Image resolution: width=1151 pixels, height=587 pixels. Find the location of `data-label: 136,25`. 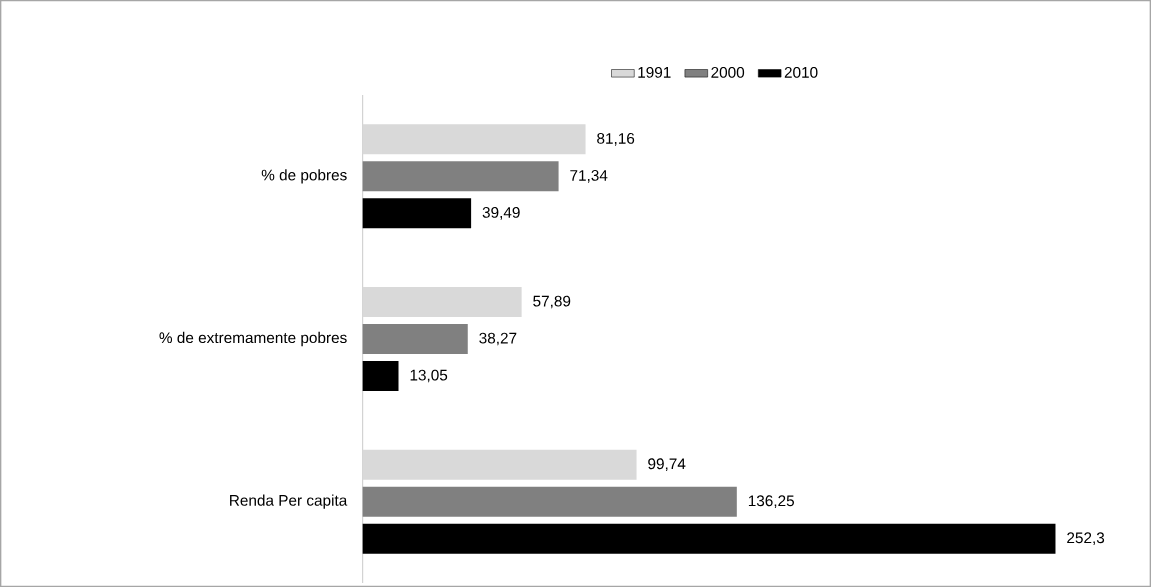

data-label: 136,25 is located at coordinates (771, 502).